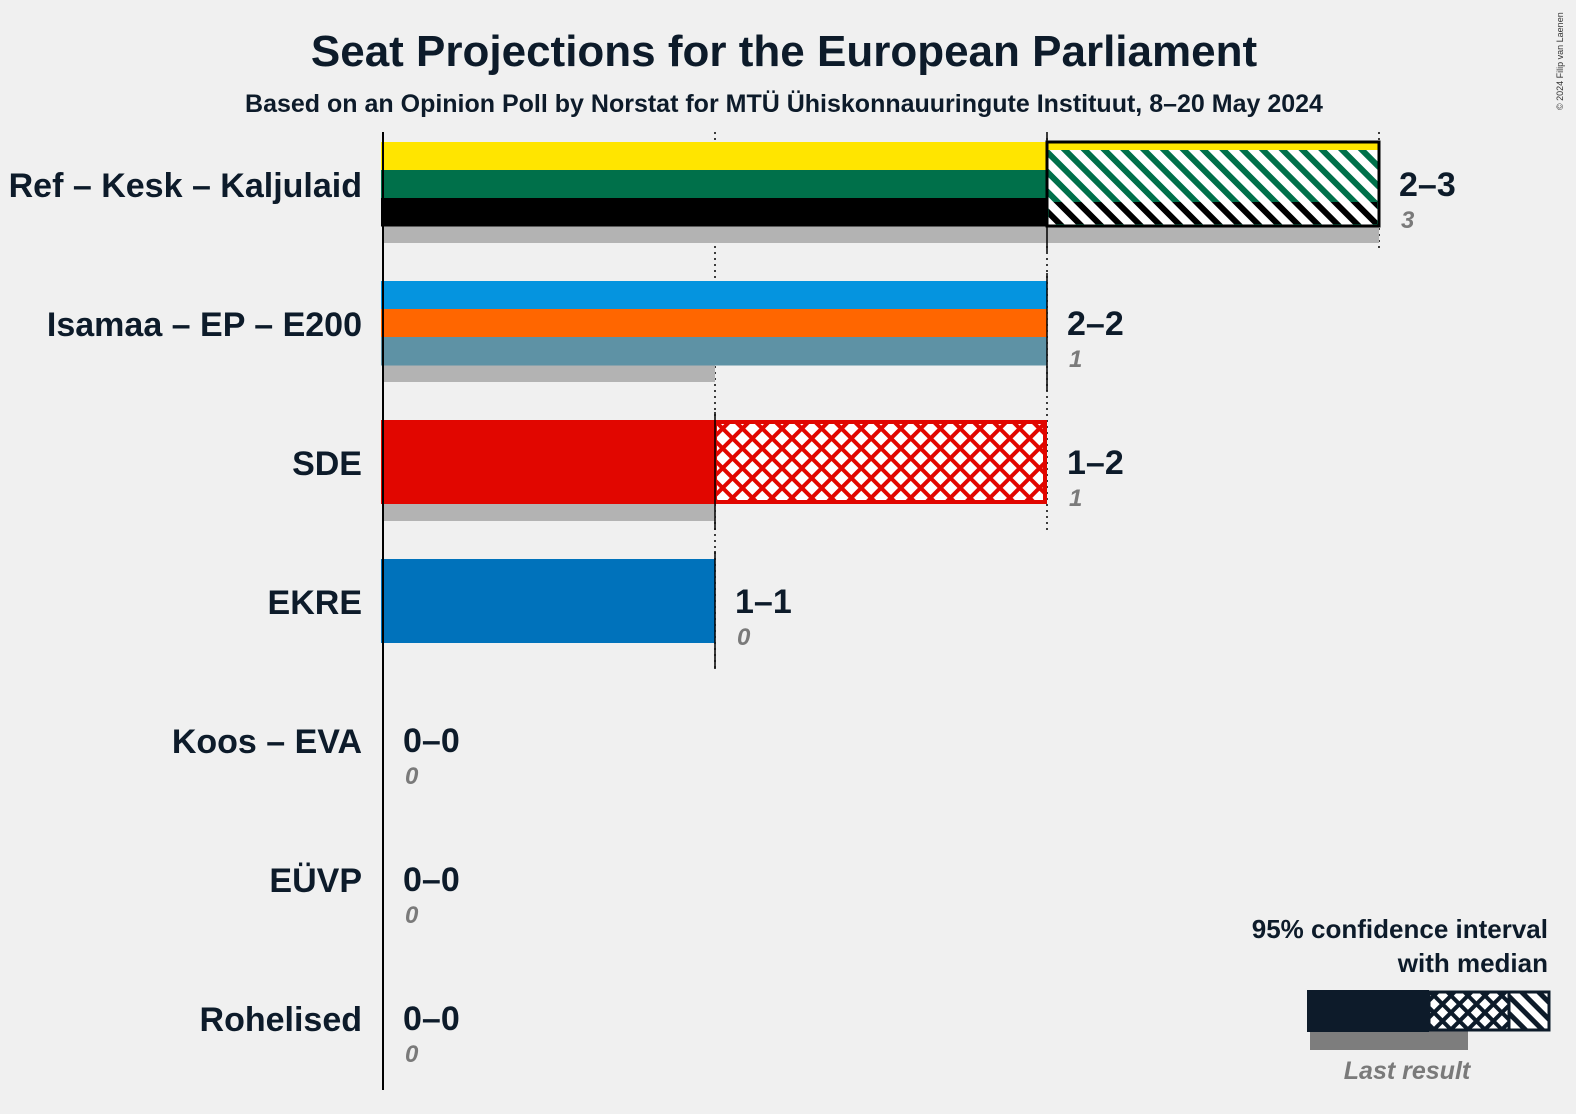  Describe the element at coordinates (1075, 359) in the screenshot. I see `party-1-last-result-label: 1` at that location.